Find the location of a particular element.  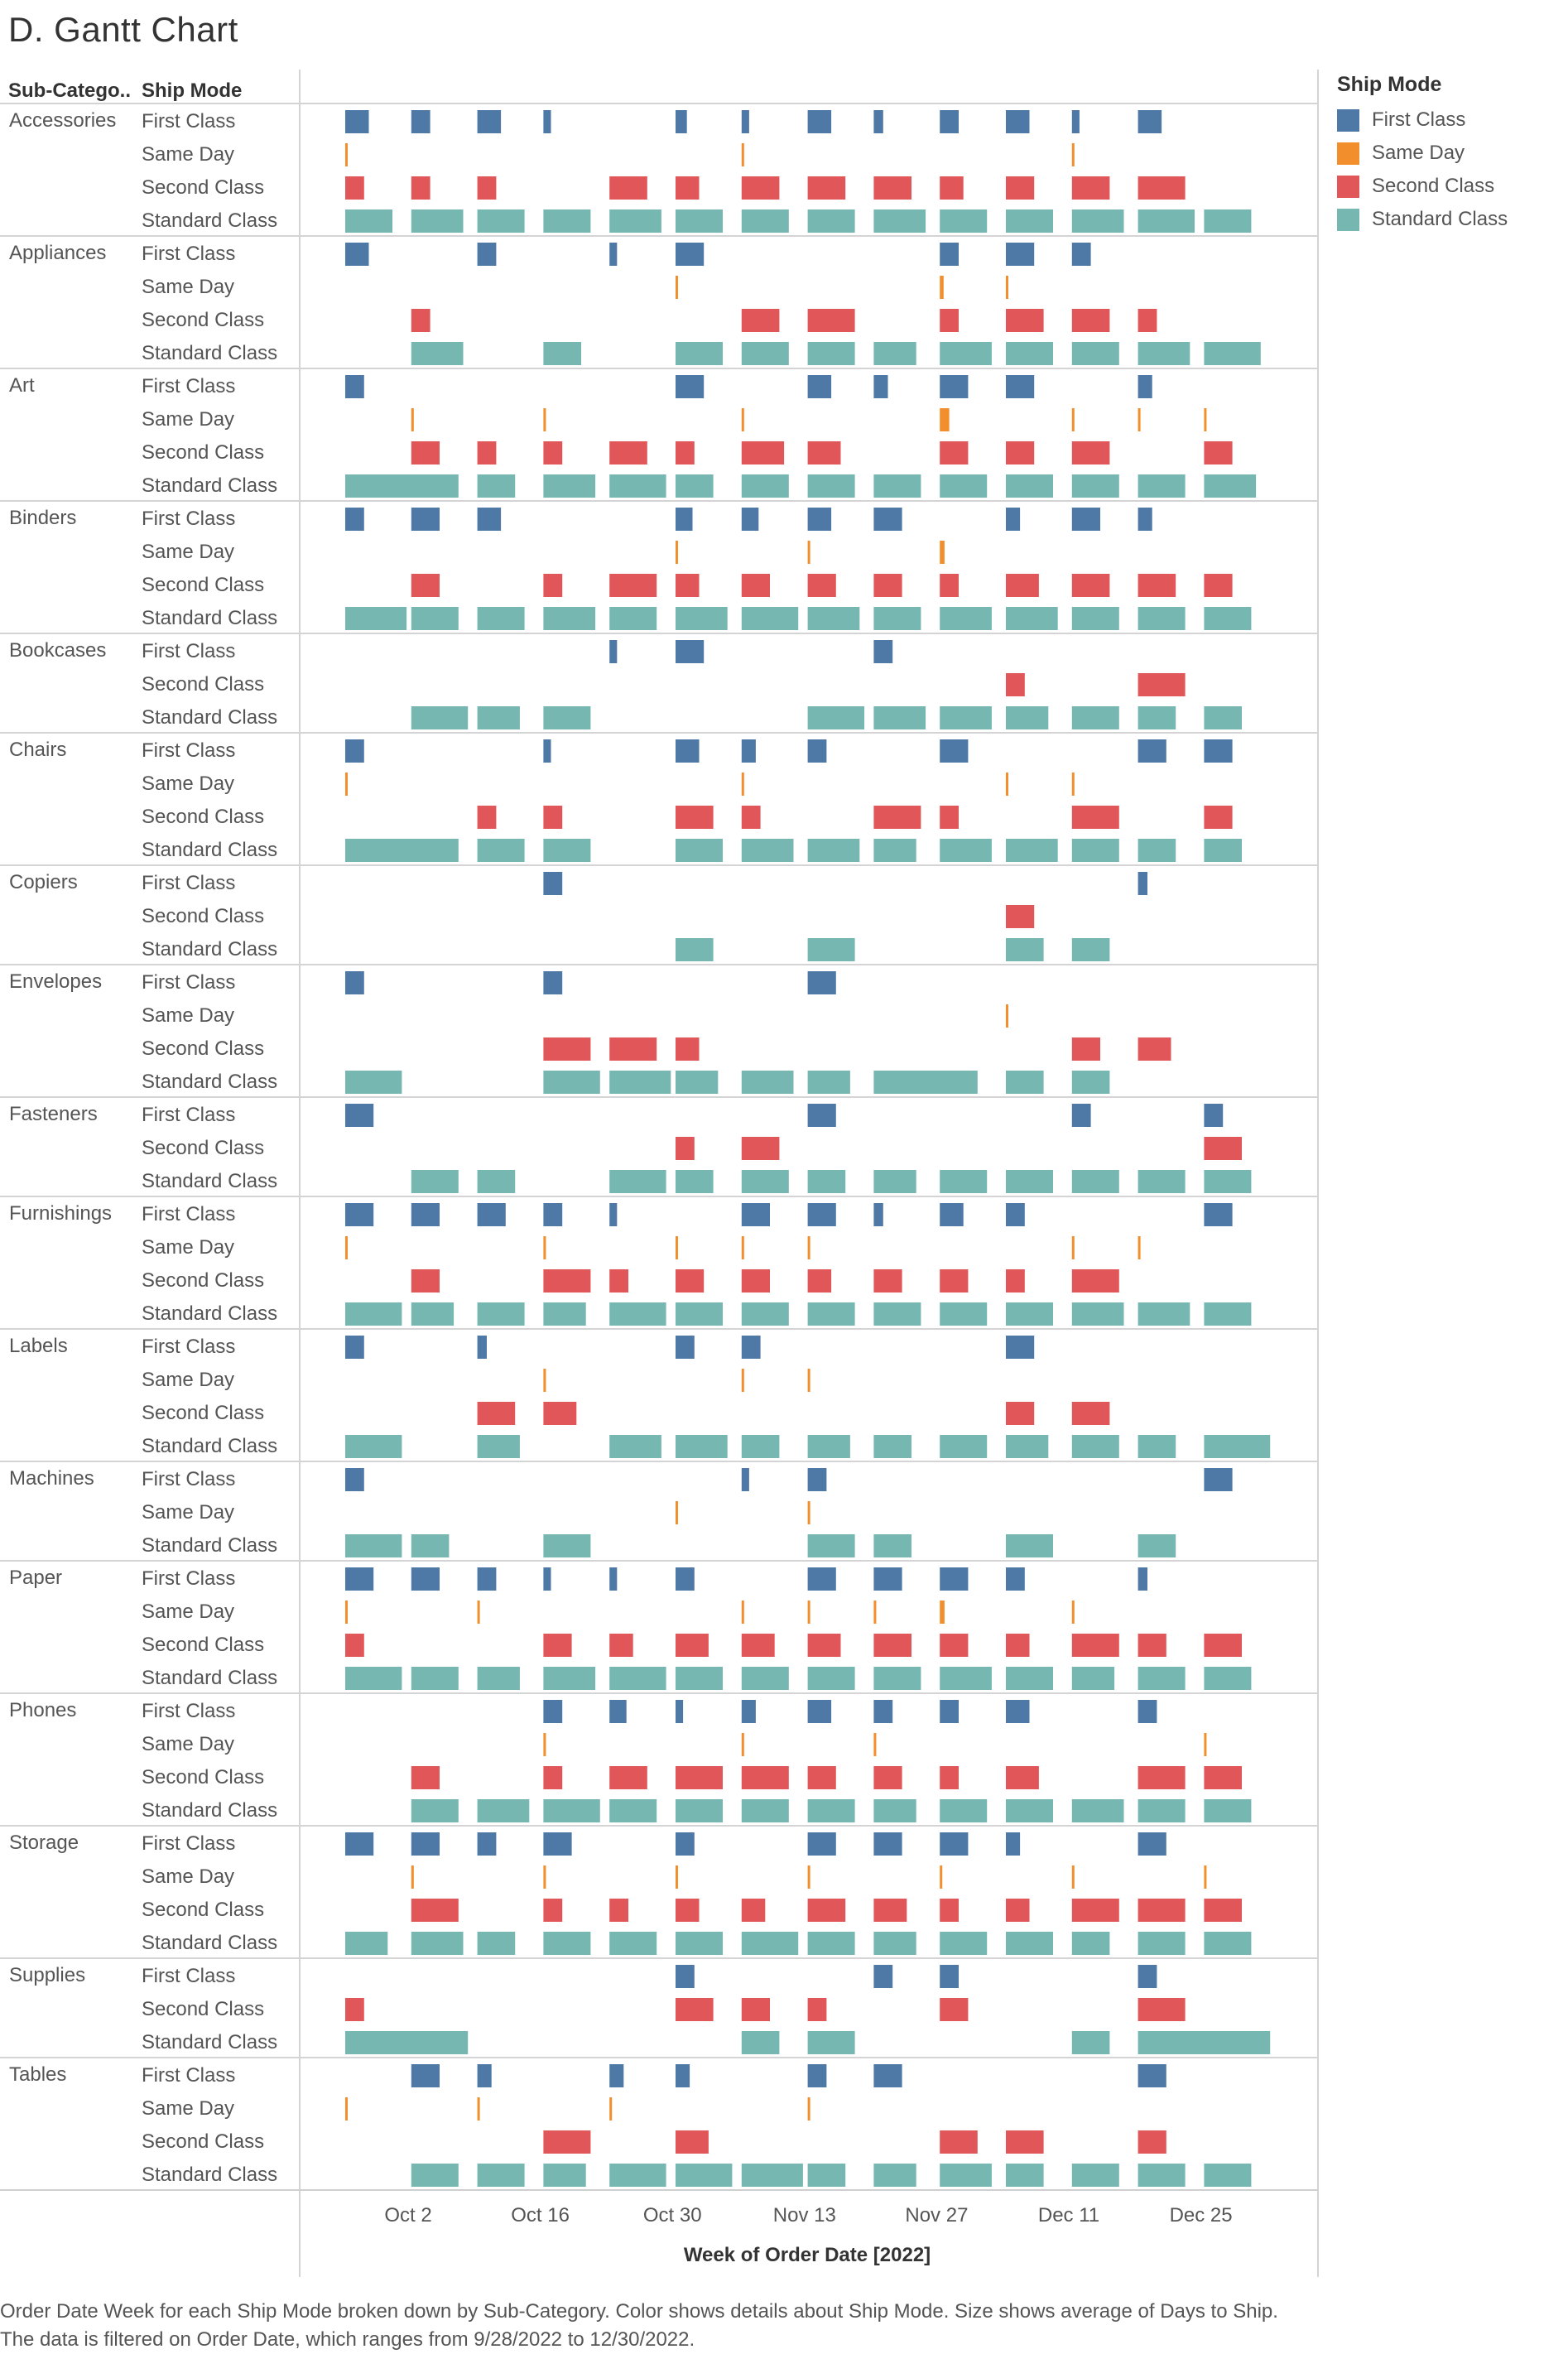

legend-item-same-day: Same Day is located at coordinates (1422, 153).